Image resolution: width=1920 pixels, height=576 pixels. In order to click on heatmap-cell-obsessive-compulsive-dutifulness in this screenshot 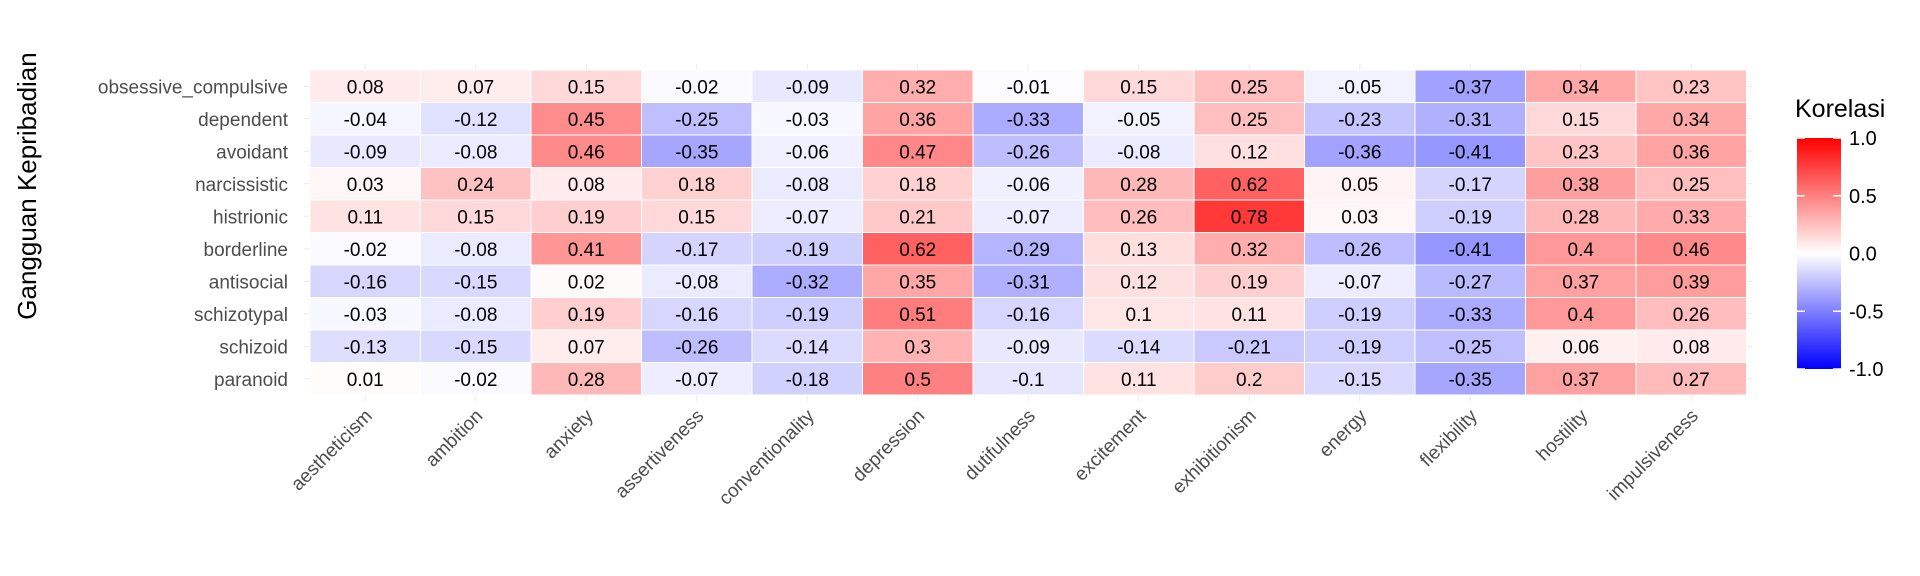, I will do `click(1028, 86)`.